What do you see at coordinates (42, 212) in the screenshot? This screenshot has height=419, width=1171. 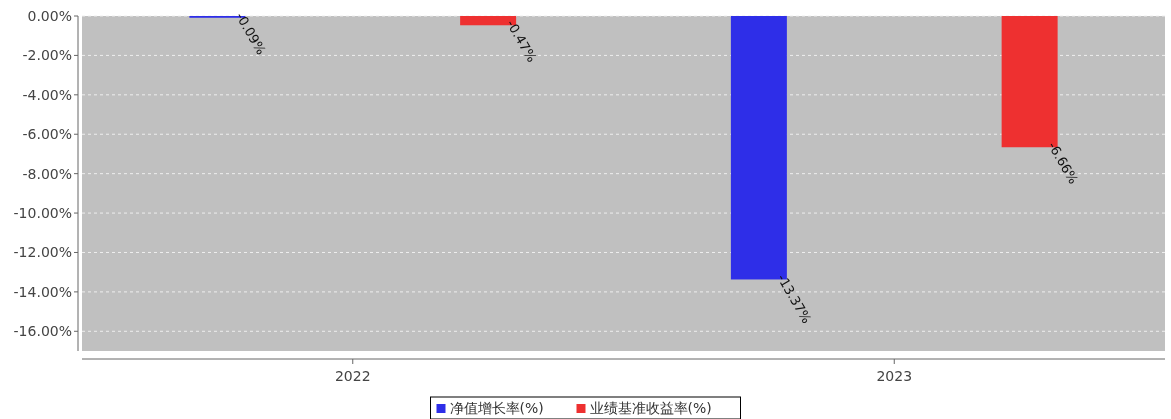 I see `y-tick-label: -10.00%` at bounding box center [42, 212].